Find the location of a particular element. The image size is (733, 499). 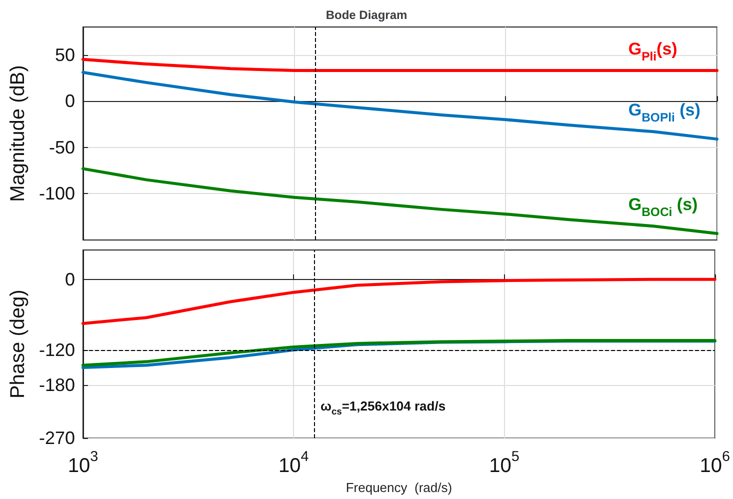

y-tick-label: -50 is located at coordinates (61, 147).